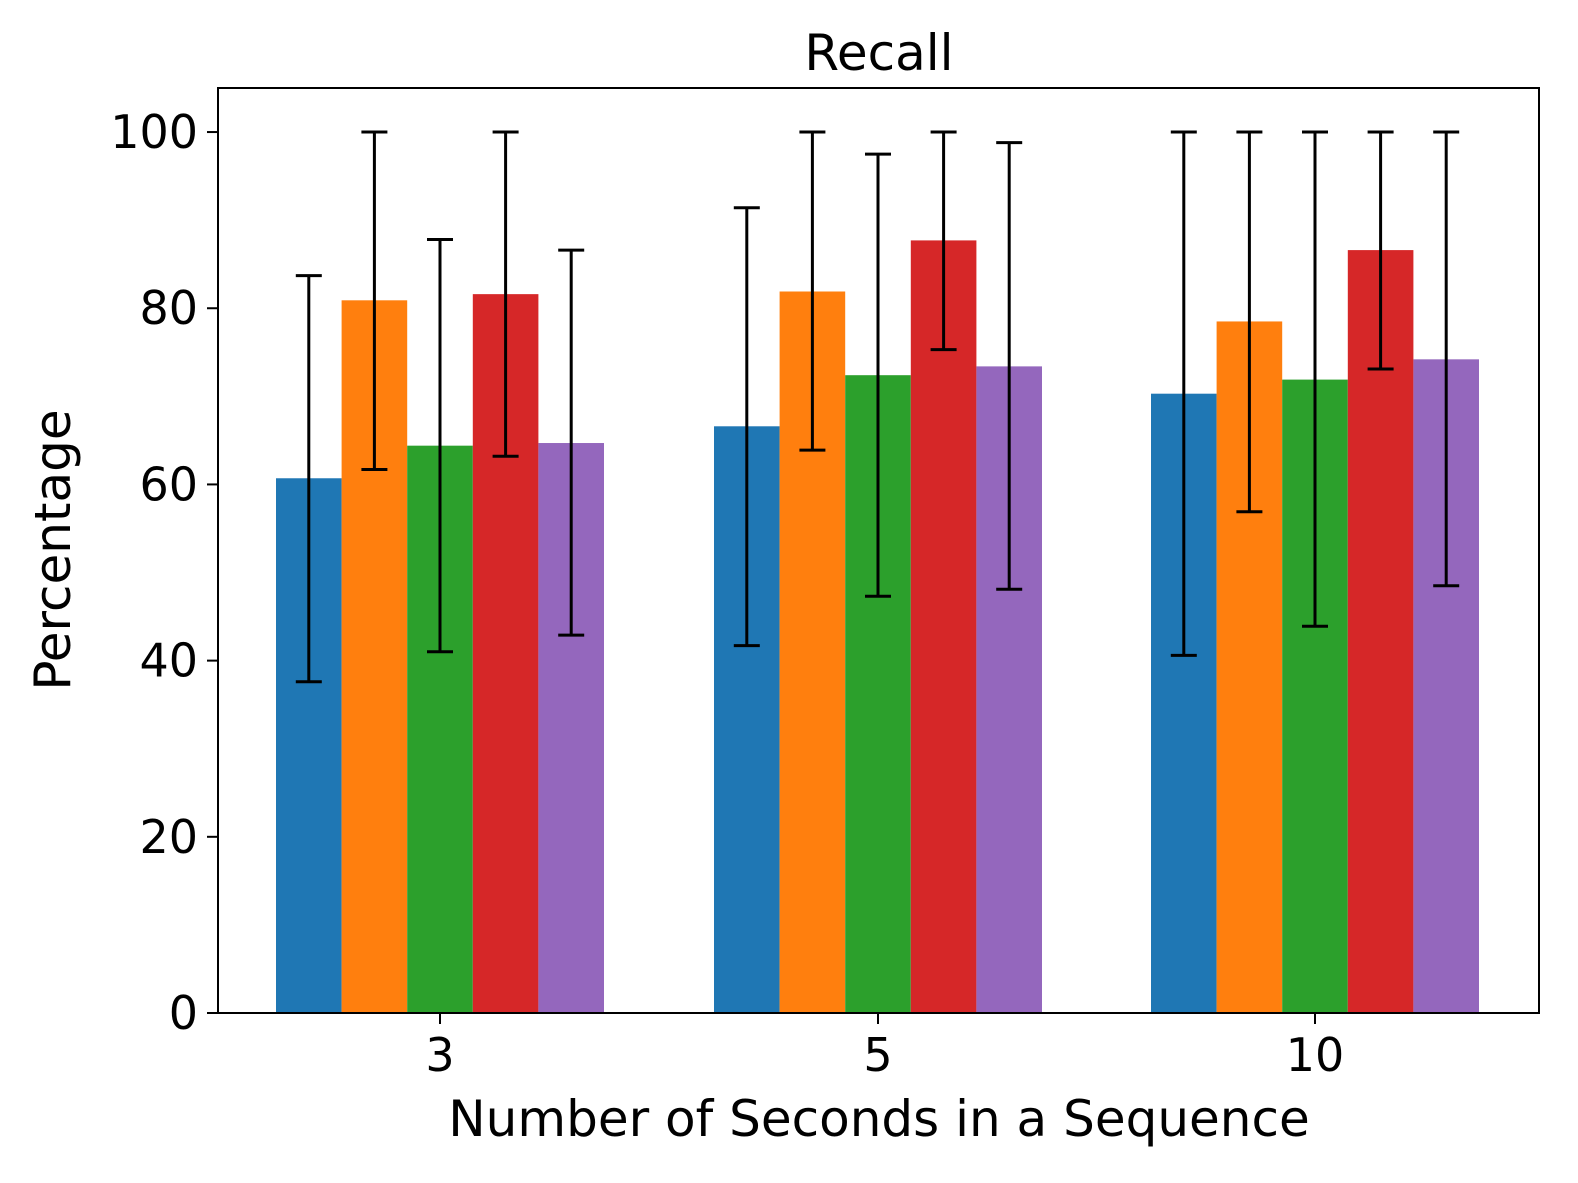  I want to click on x-axis: 3 5 10, so click(884, 1047).